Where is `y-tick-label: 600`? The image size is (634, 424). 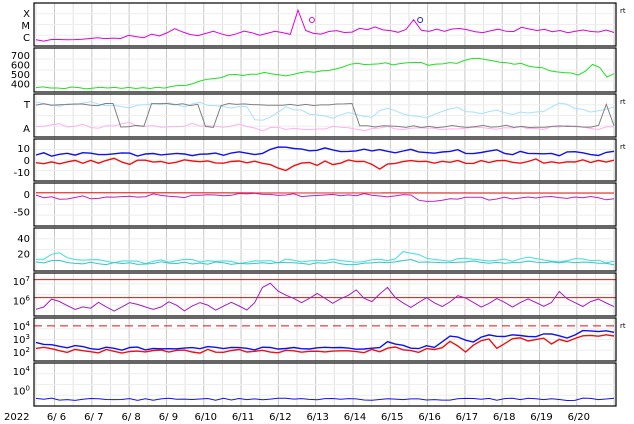 y-tick-label: 600 is located at coordinates (20, 65).